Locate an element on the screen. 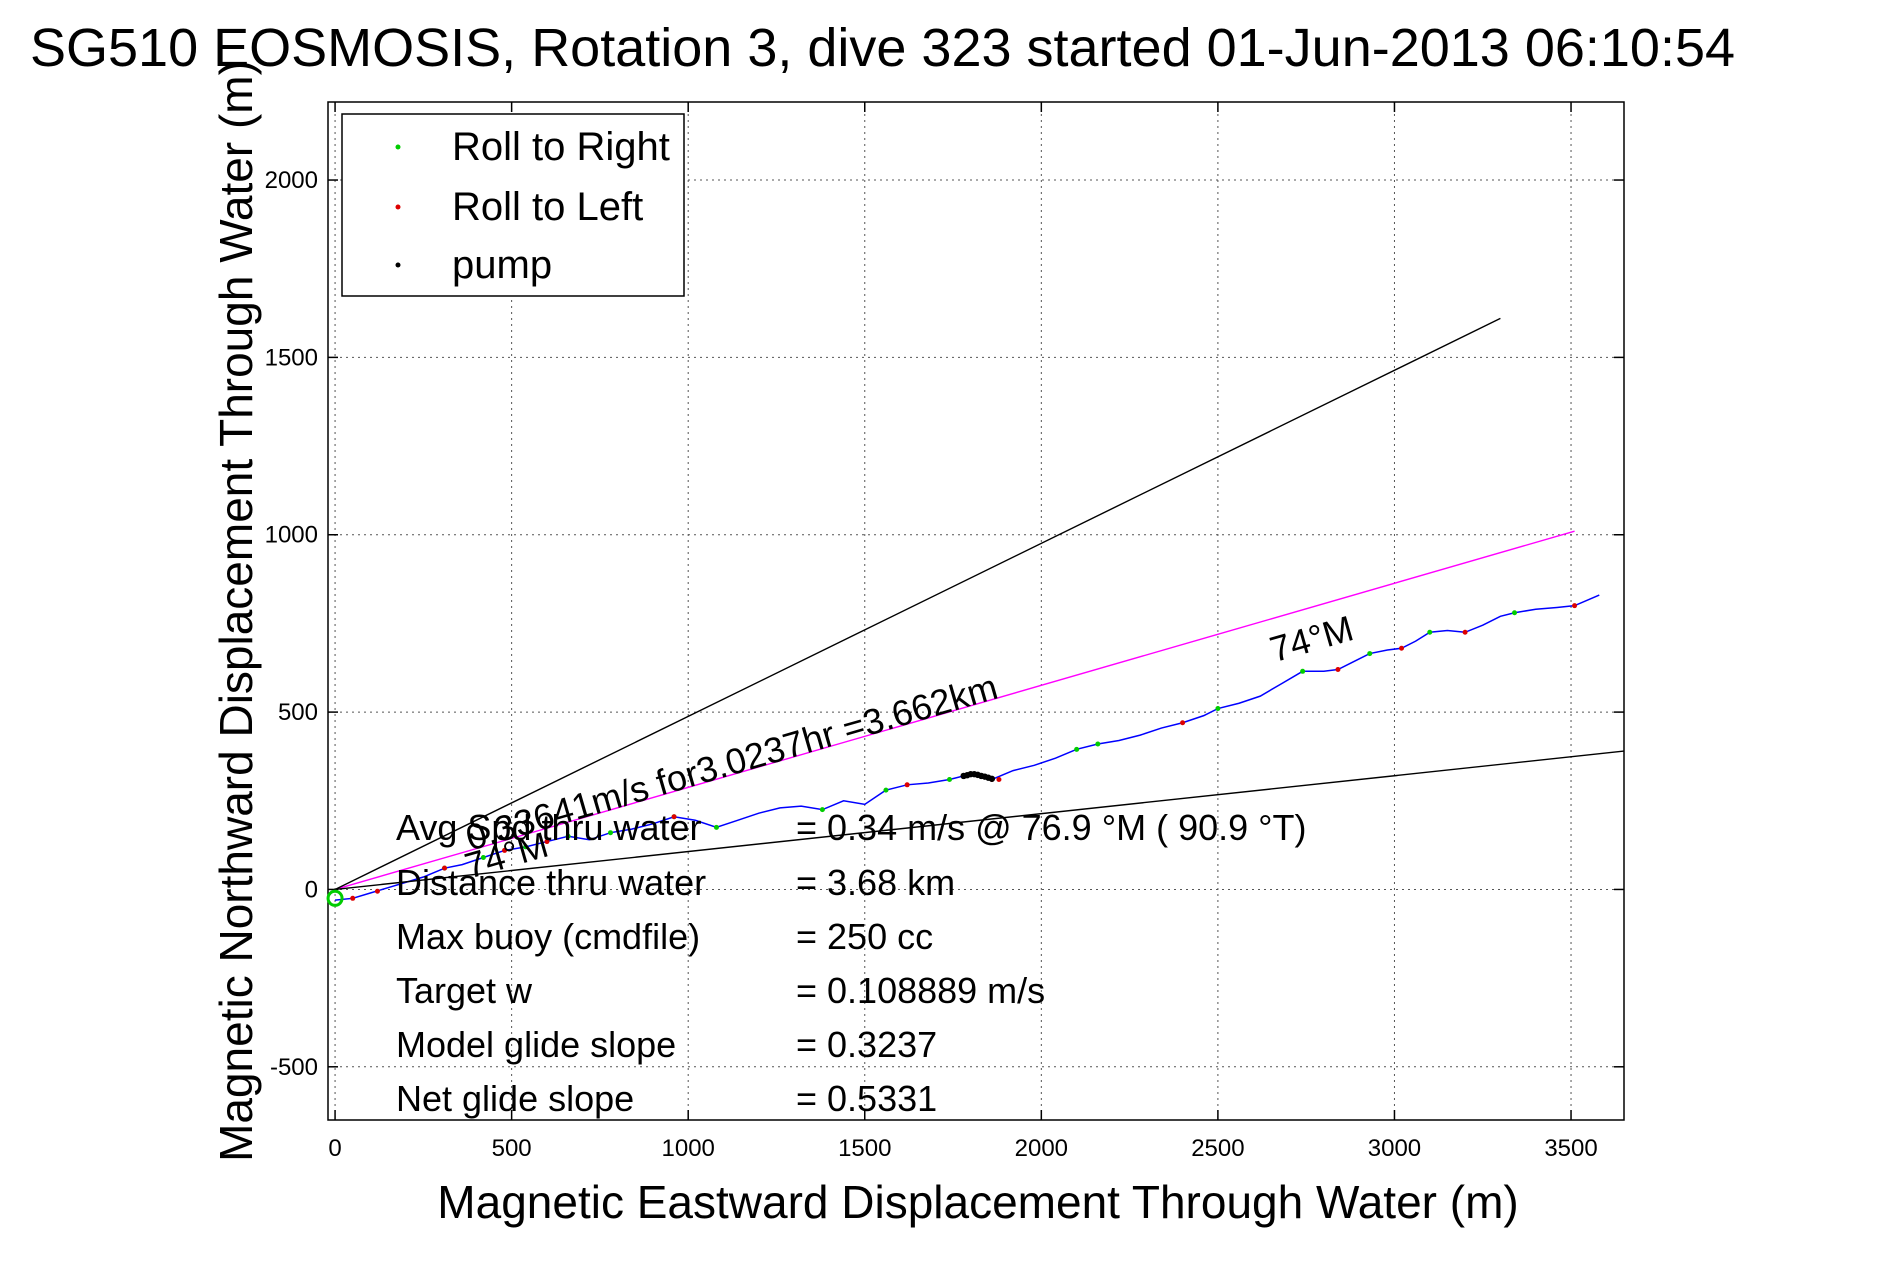 Image resolution: width=1891 pixels, height=1262 pixels. x-tick-label: 3000 is located at coordinates (1394, 1148).